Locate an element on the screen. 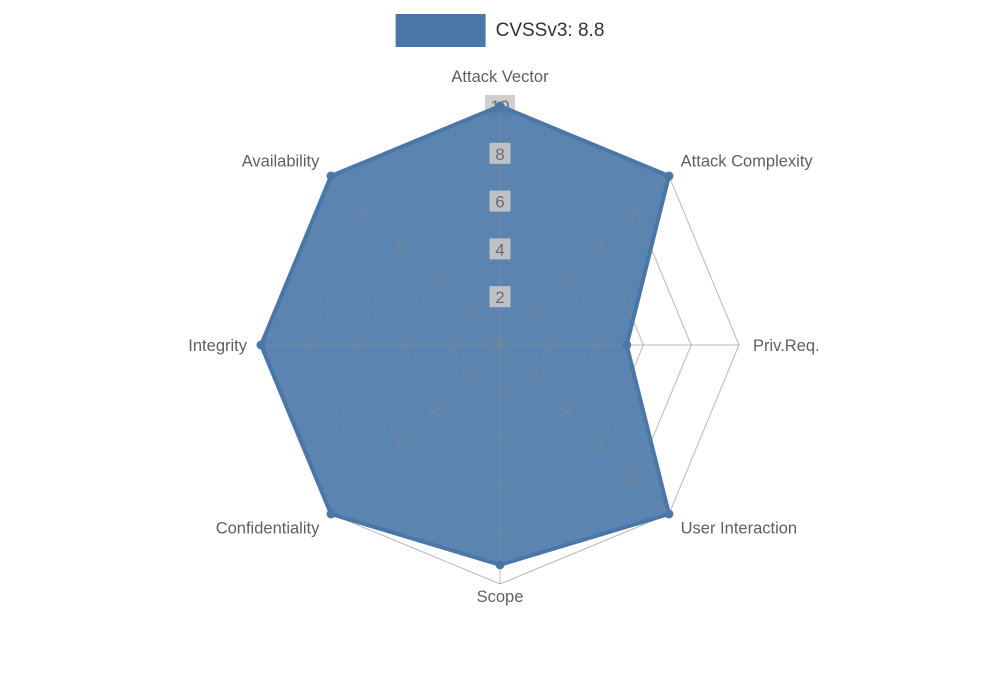  axis-line-user-interaction is located at coordinates (584, 429).